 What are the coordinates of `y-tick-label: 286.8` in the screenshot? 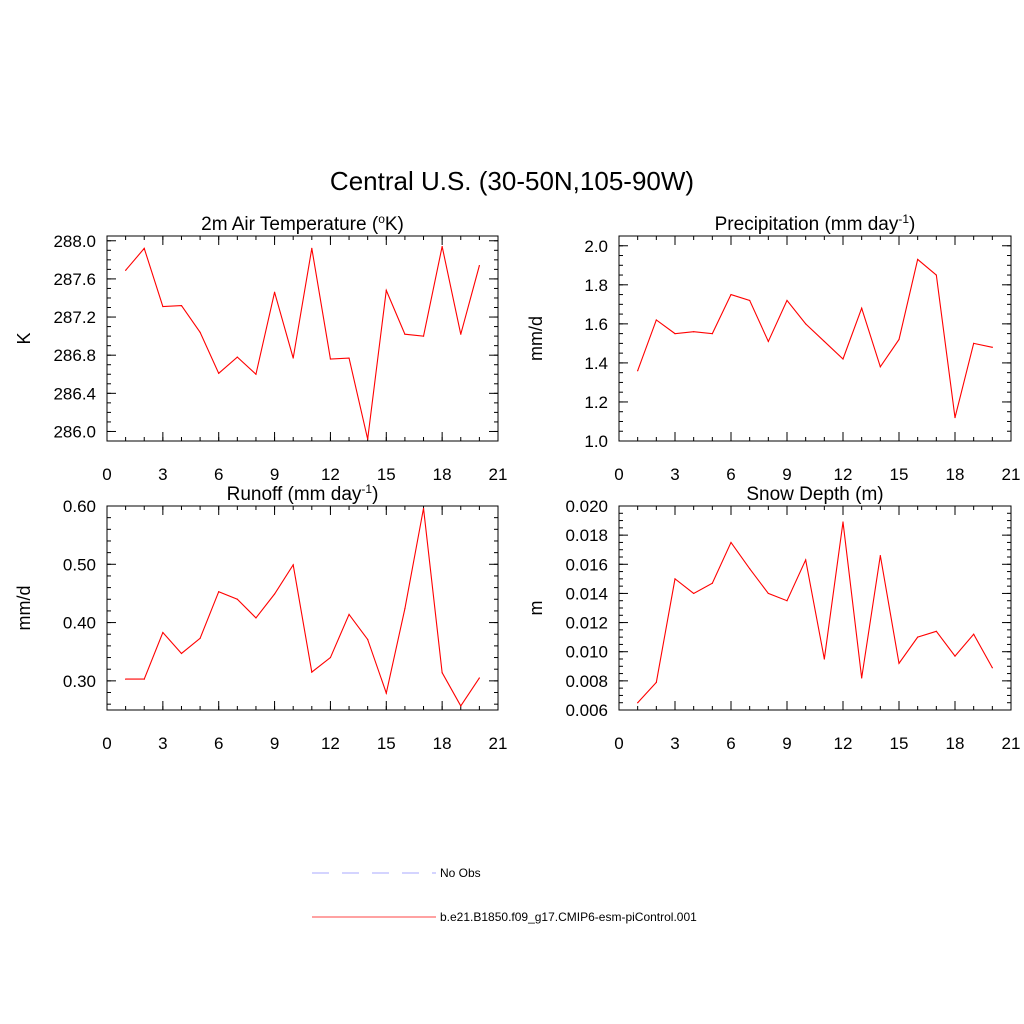 It's located at (74, 355).